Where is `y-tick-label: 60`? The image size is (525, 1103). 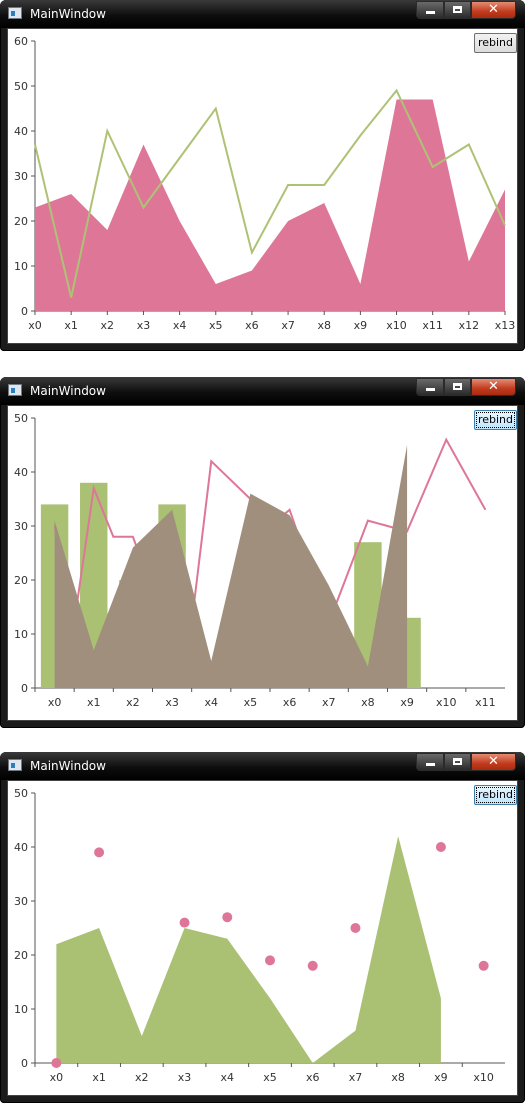 y-tick-label: 60 is located at coordinates (21, 41).